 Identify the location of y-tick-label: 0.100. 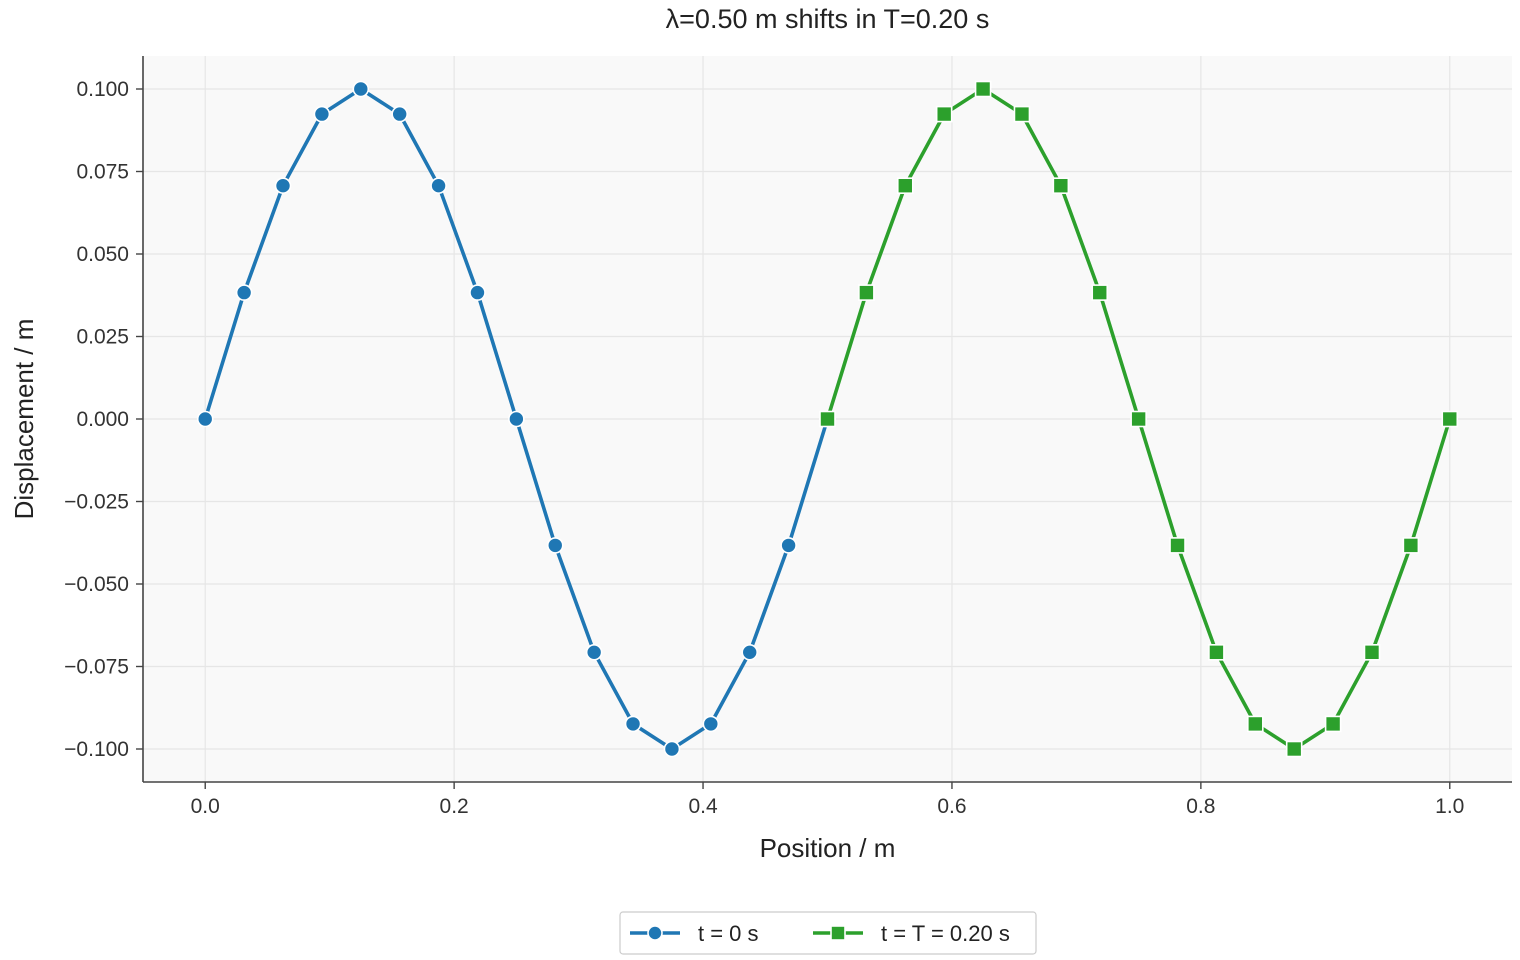
(102, 89).